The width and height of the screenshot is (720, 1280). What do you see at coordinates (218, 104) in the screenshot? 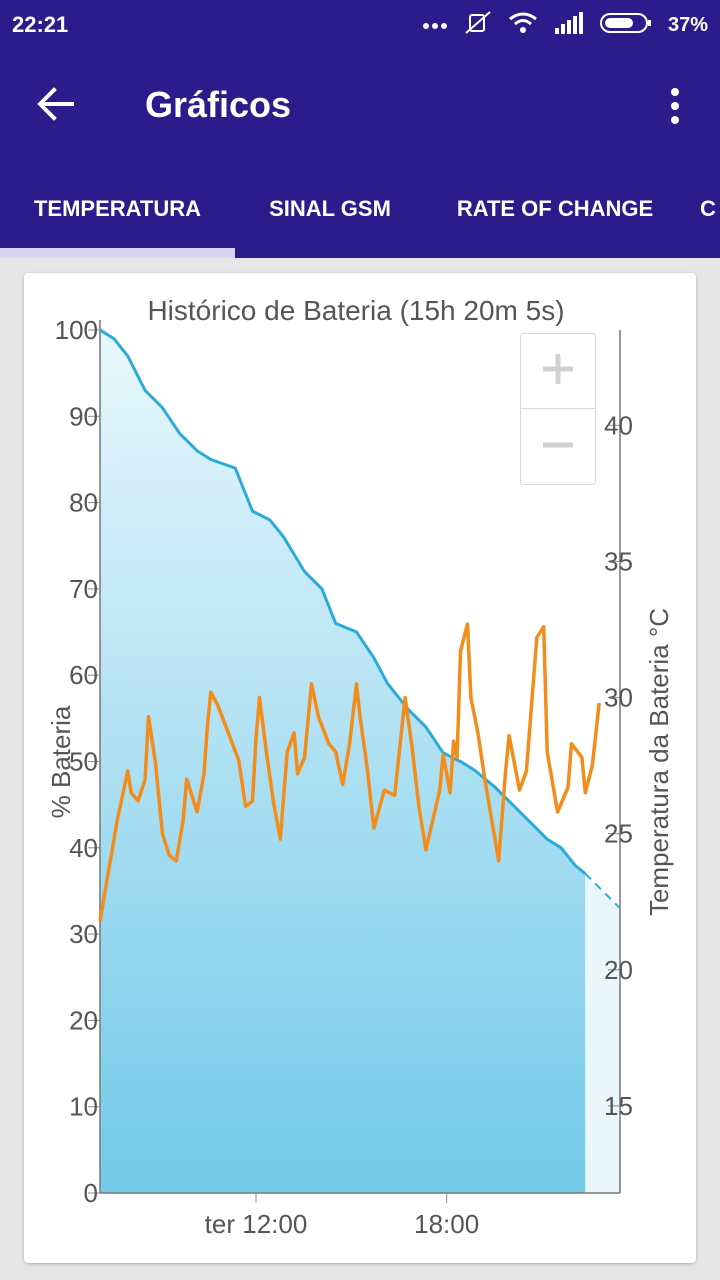
I see `page-title: Gráficos` at bounding box center [218, 104].